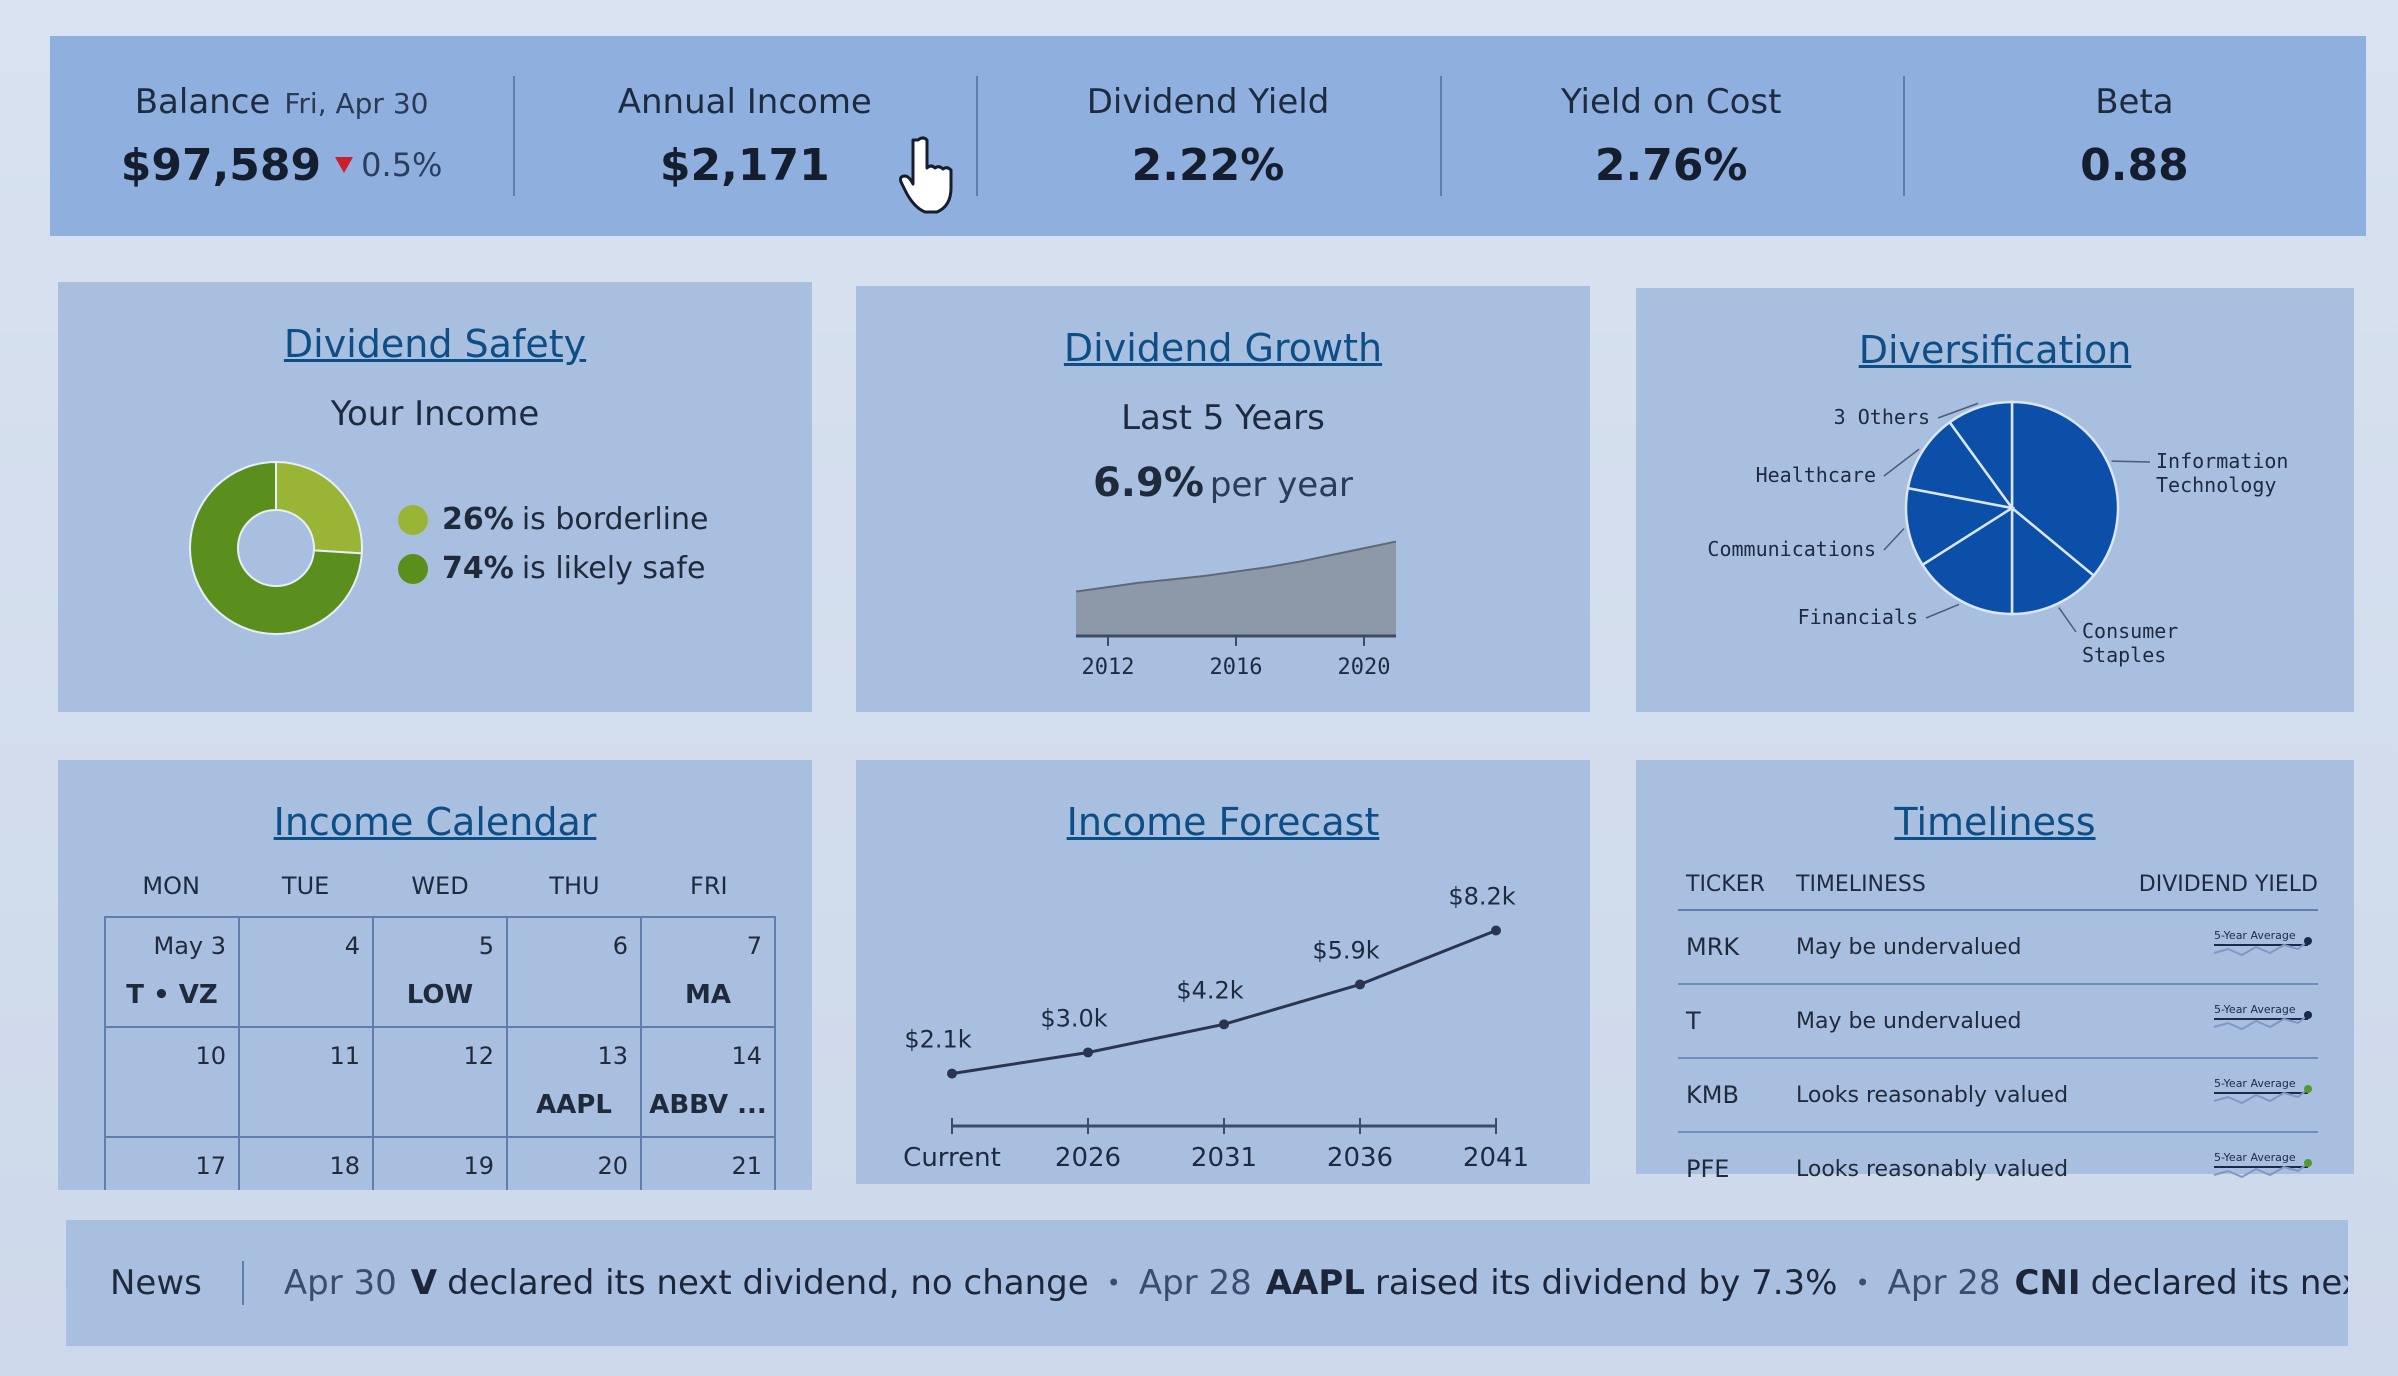  I want to click on calendar-day-cell: May 3 T • VZ, so click(173, 973).